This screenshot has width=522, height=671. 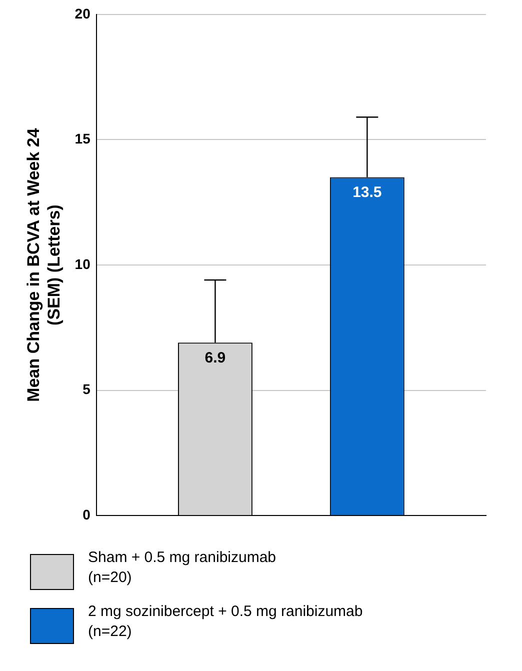 What do you see at coordinates (215, 357) in the screenshot?
I see `data-label: 6.9` at bounding box center [215, 357].